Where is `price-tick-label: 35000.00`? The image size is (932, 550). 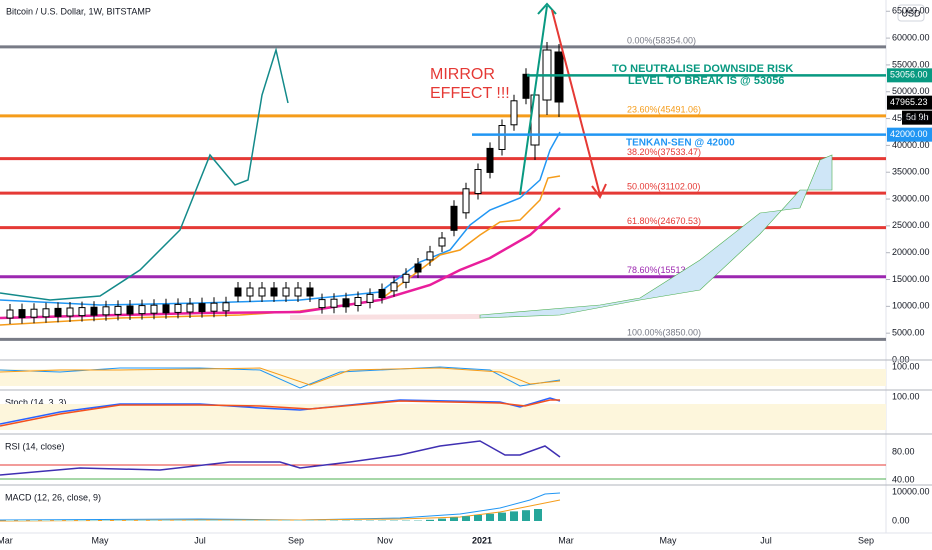 price-tick-label: 35000.00 is located at coordinates (911, 172).